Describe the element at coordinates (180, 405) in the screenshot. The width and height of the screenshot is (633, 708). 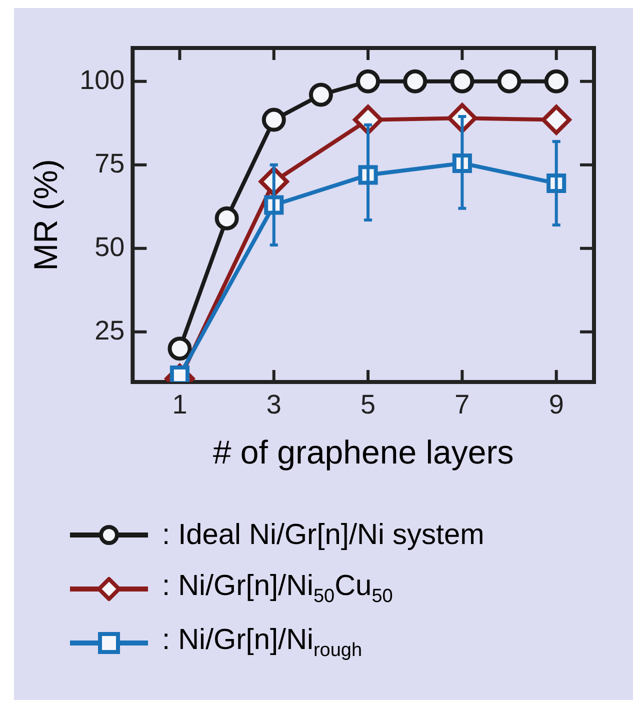
I see `x-tick-label: 1` at that location.